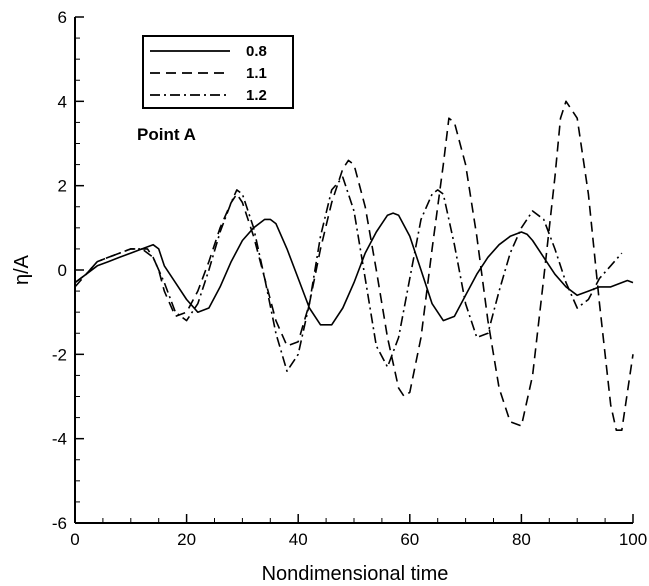 The width and height of the screenshot is (649, 586). I want to click on legend-label: 0.8, so click(256, 51).